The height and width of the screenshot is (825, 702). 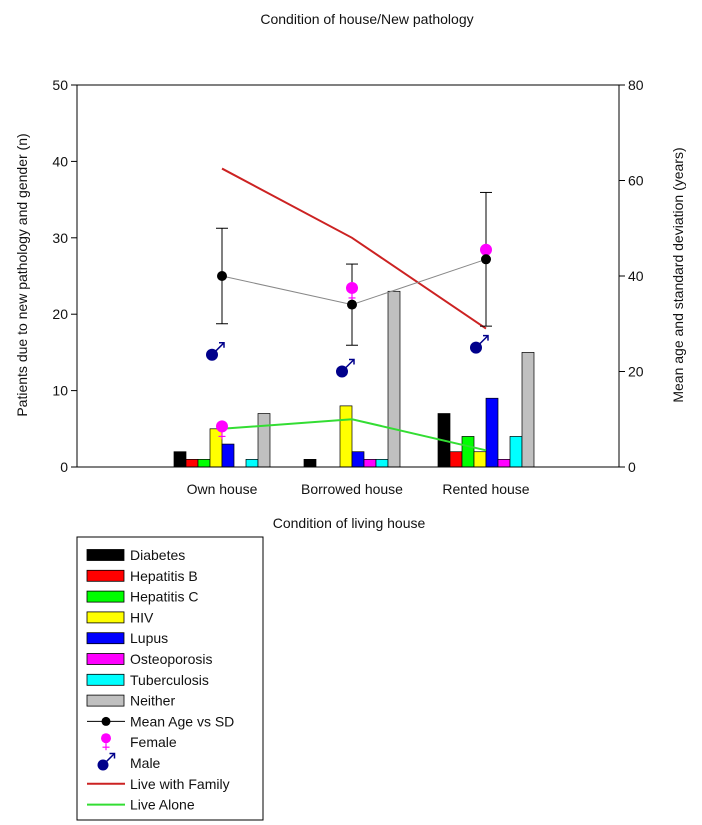 What do you see at coordinates (162, 805) in the screenshot?
I see `legend-label: Live Alone` at bounding box center [162, 805].